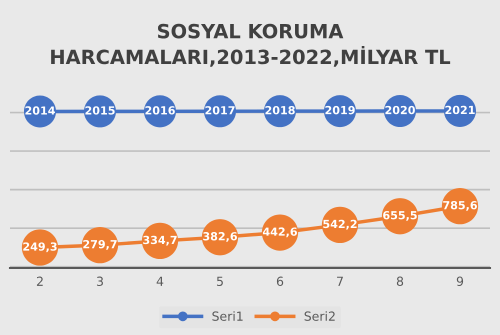 This screenshot has width=500, height=335. I want to click on data-label: 2019, so click(340, 110).